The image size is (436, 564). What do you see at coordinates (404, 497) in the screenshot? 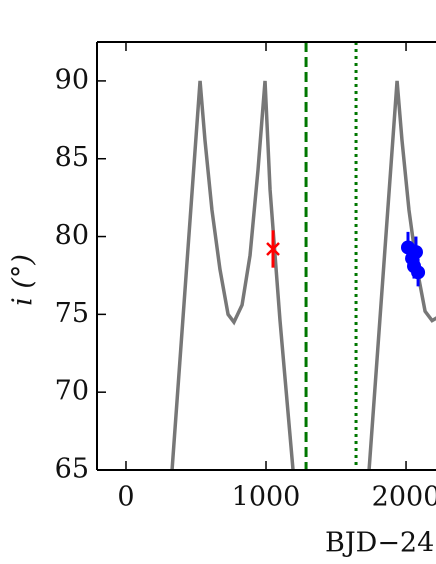
I see `x-tick-label: 2000` at bounding box center [404, 497].